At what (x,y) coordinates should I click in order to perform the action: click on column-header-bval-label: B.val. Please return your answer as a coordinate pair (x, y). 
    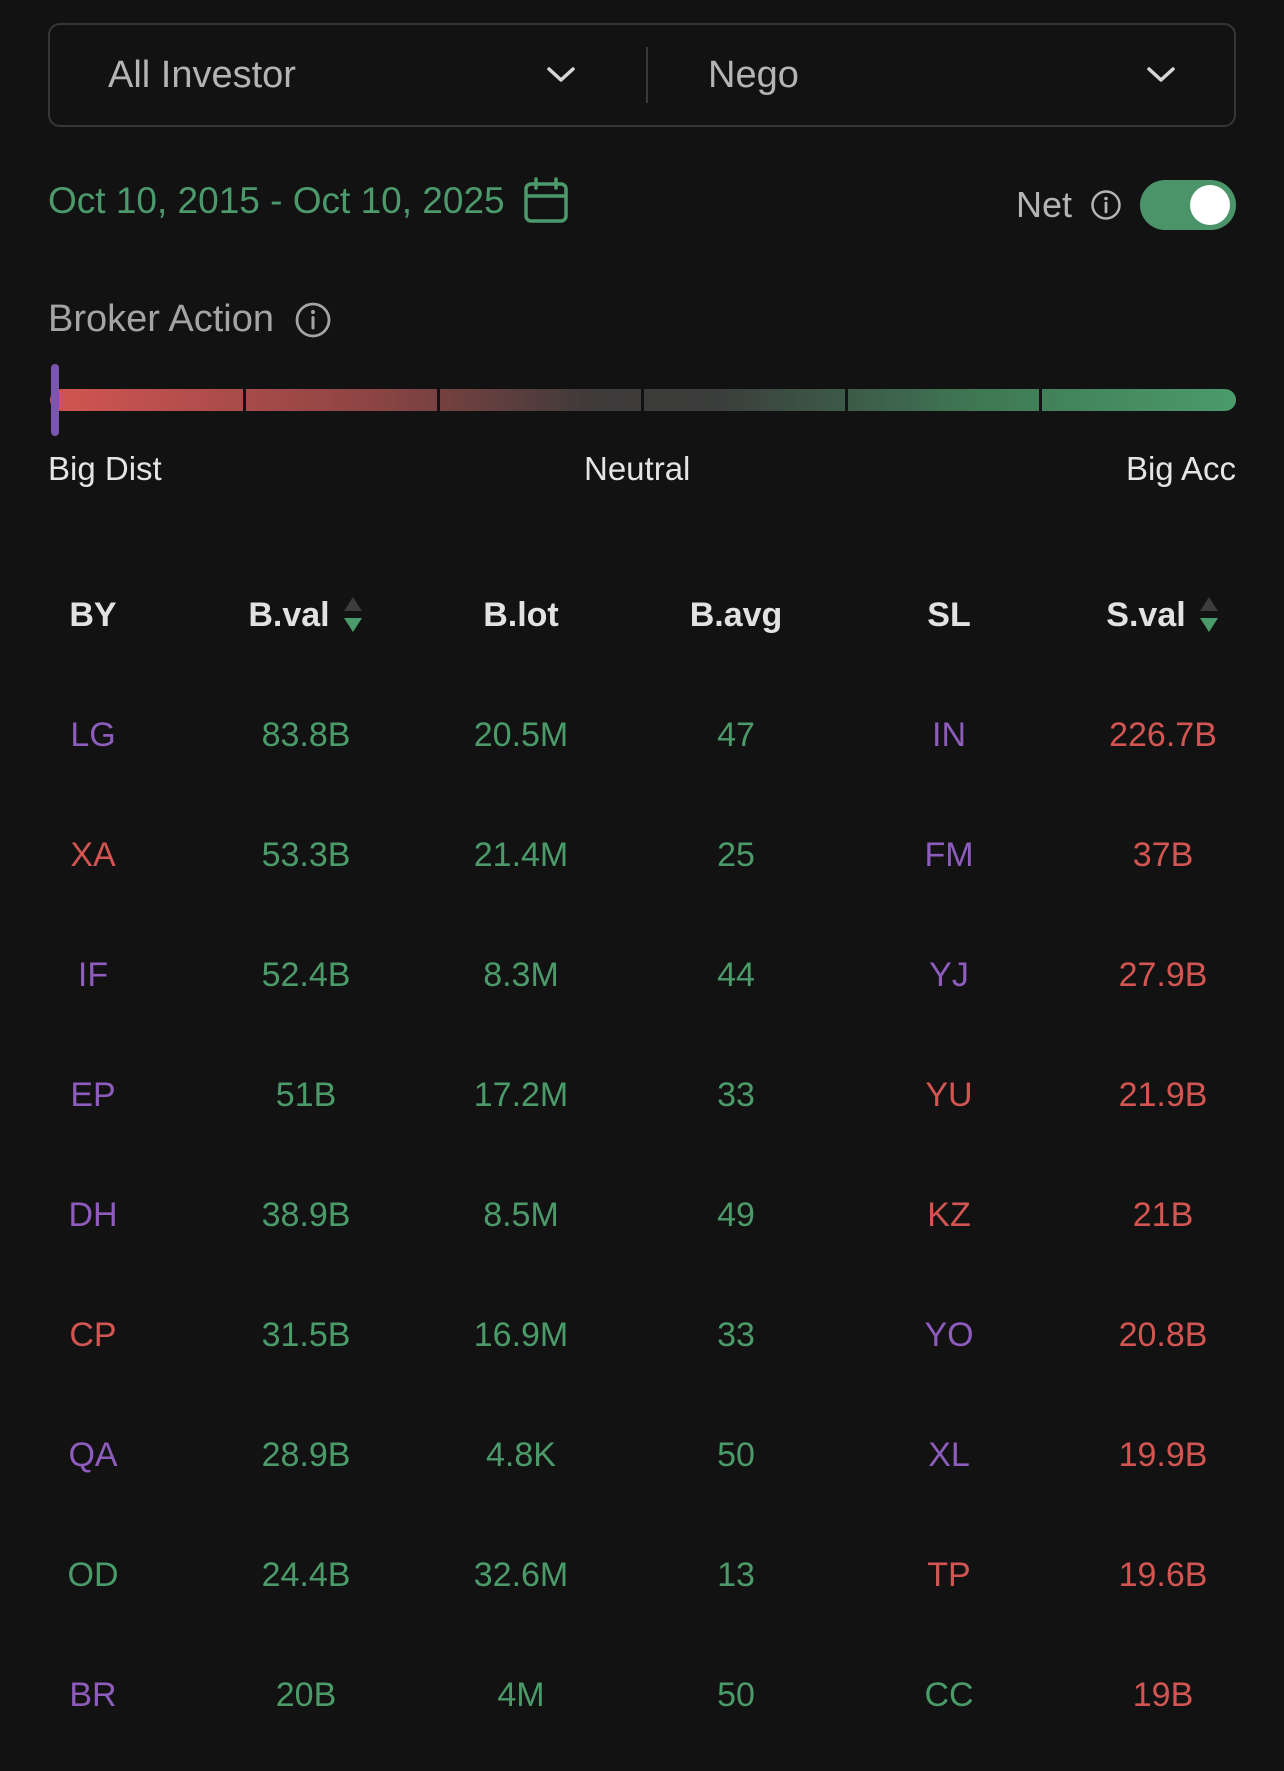
    Looking at the image, I should click on (289, 614).